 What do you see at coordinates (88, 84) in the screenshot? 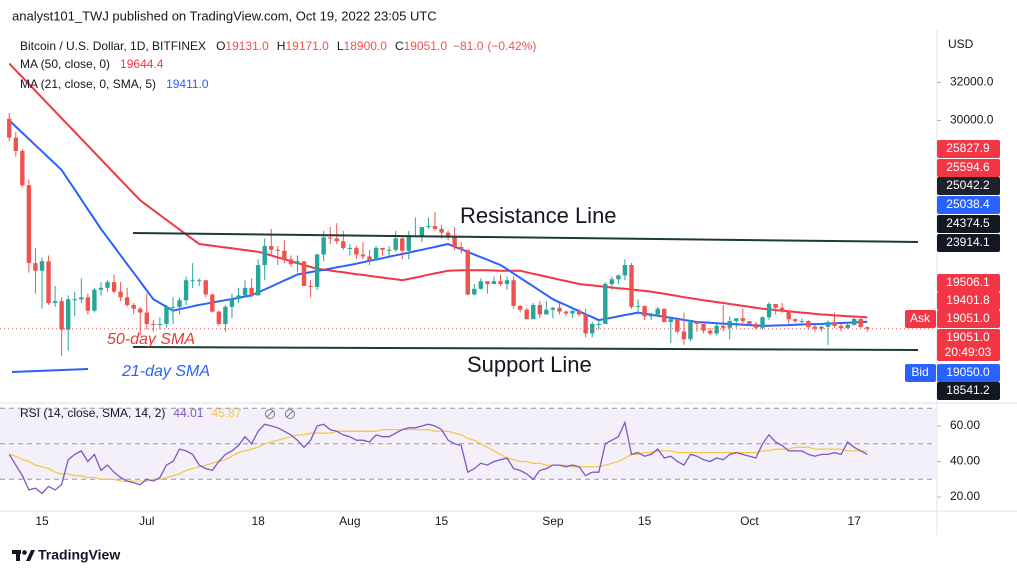
I see `legend-name: MA (21, close, 0, SMA, 5)` at bounding box center [88, 84].